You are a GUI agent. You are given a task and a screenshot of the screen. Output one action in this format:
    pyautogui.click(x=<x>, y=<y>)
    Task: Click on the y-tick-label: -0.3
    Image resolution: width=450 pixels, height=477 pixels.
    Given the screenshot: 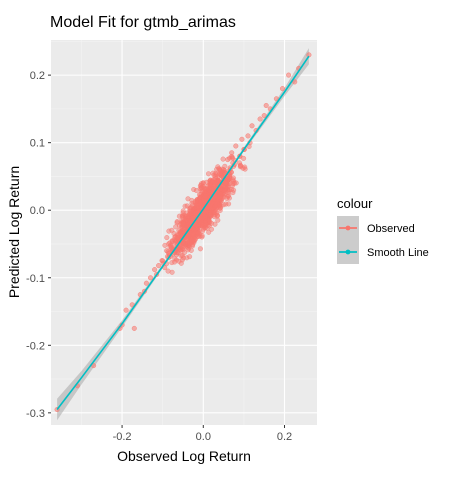 What is the action you would take?
    pyautogui.click(x=35, y=414)
    